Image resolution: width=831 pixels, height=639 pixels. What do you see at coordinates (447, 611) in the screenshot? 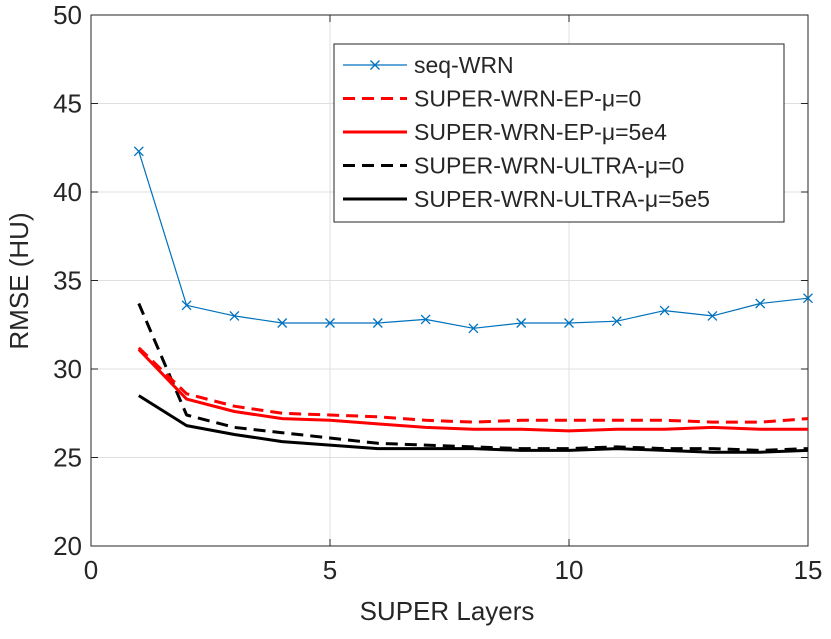
I see `x-axis-label: SUPER Layers` at bounding box center [447, 611].